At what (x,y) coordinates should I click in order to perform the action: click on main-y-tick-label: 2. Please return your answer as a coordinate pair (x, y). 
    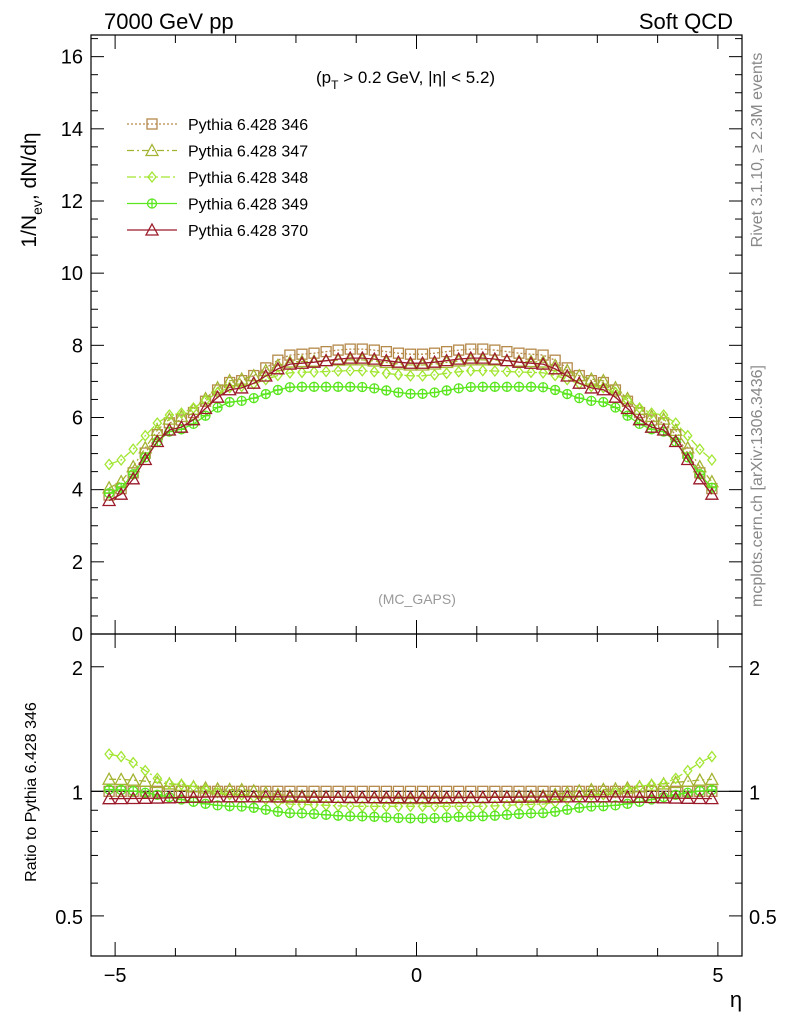
    Looking at the image, I should click on (77, 563).